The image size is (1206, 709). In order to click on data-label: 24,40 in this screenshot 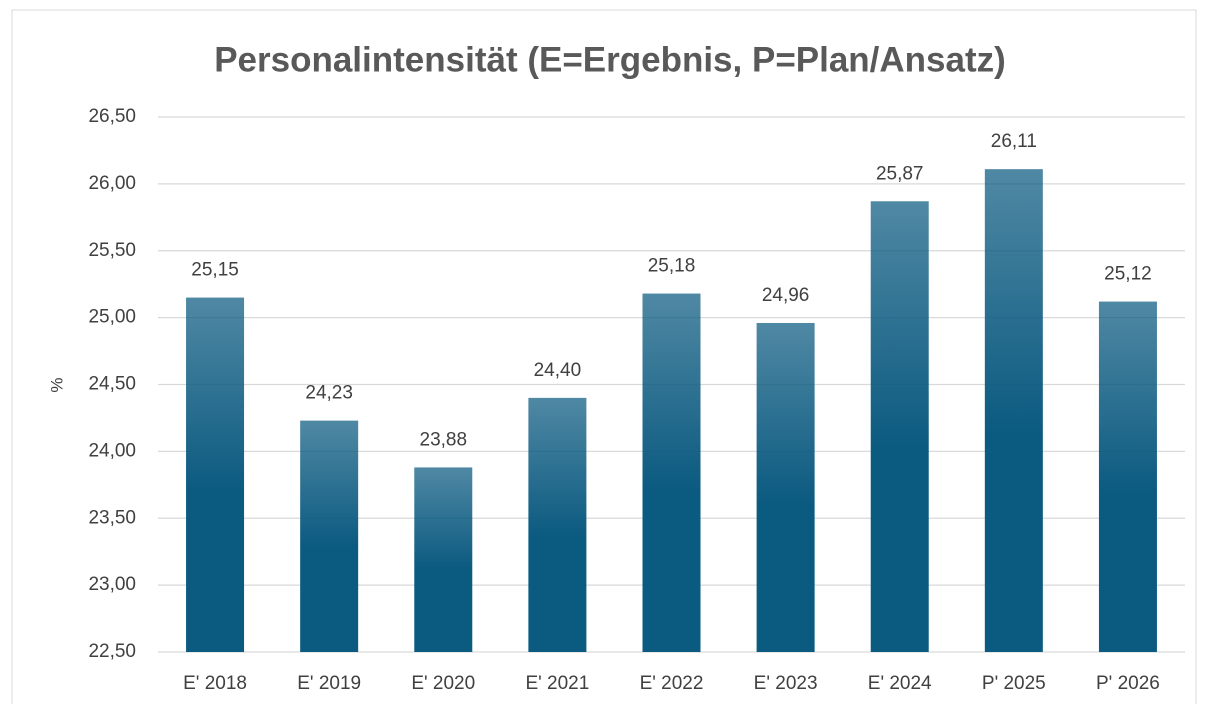, I will do `click(558, 370)`.